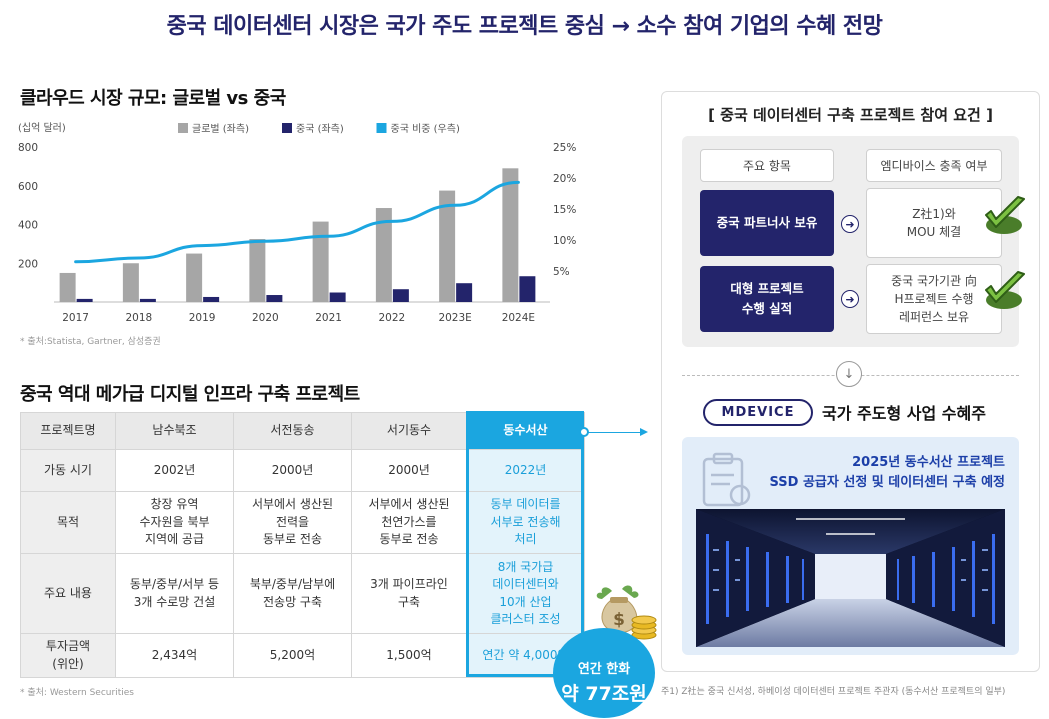  Describe the element at coordinates (409, 522) in the screenshot. I see `table-cell: 서부에서 생산된 천연가스를 동부로 전송` at that location.